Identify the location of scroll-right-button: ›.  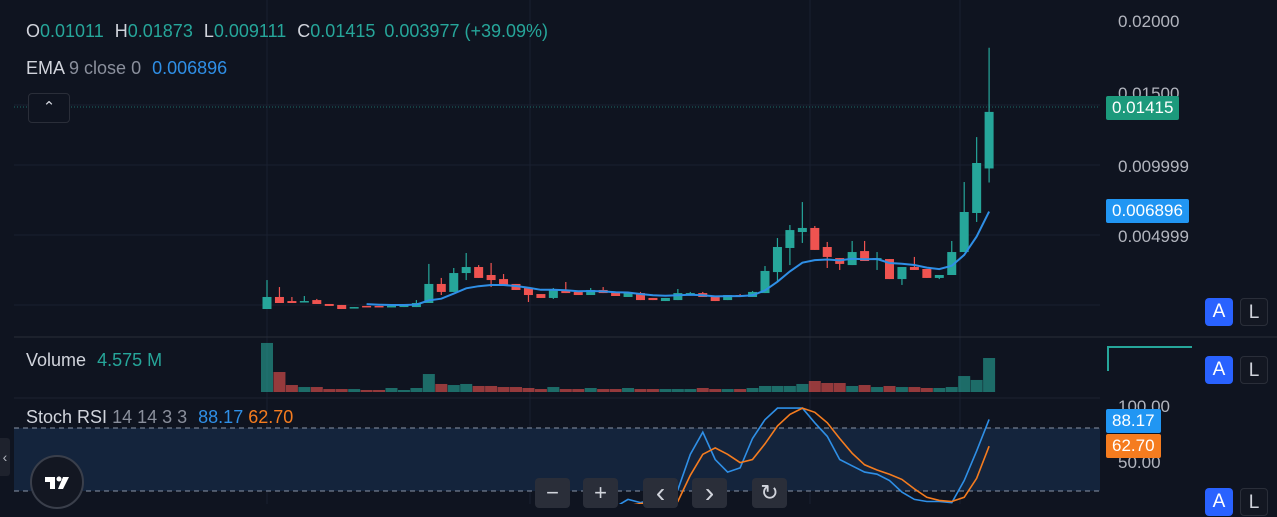
(709, 493).